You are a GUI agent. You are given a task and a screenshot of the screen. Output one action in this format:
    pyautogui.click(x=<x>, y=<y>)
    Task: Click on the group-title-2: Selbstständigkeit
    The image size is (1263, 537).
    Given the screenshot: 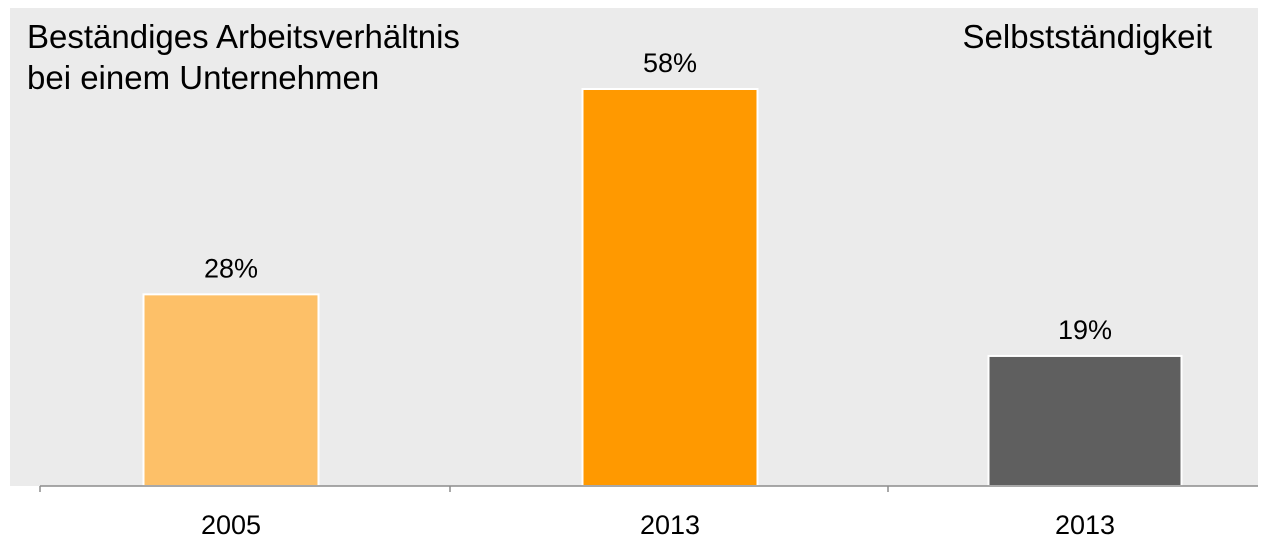 What is the action you would take?
    pyautogui.click(x=1087, y=36)
    